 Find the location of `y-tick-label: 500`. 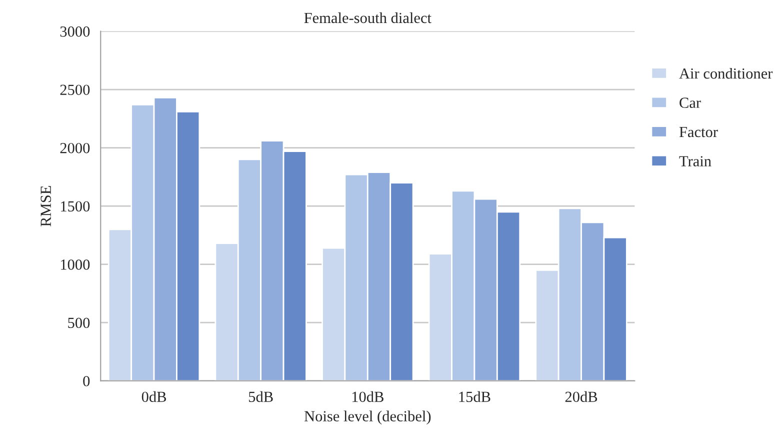

y-tick-label: 500 is located at coordinates (79, 323).